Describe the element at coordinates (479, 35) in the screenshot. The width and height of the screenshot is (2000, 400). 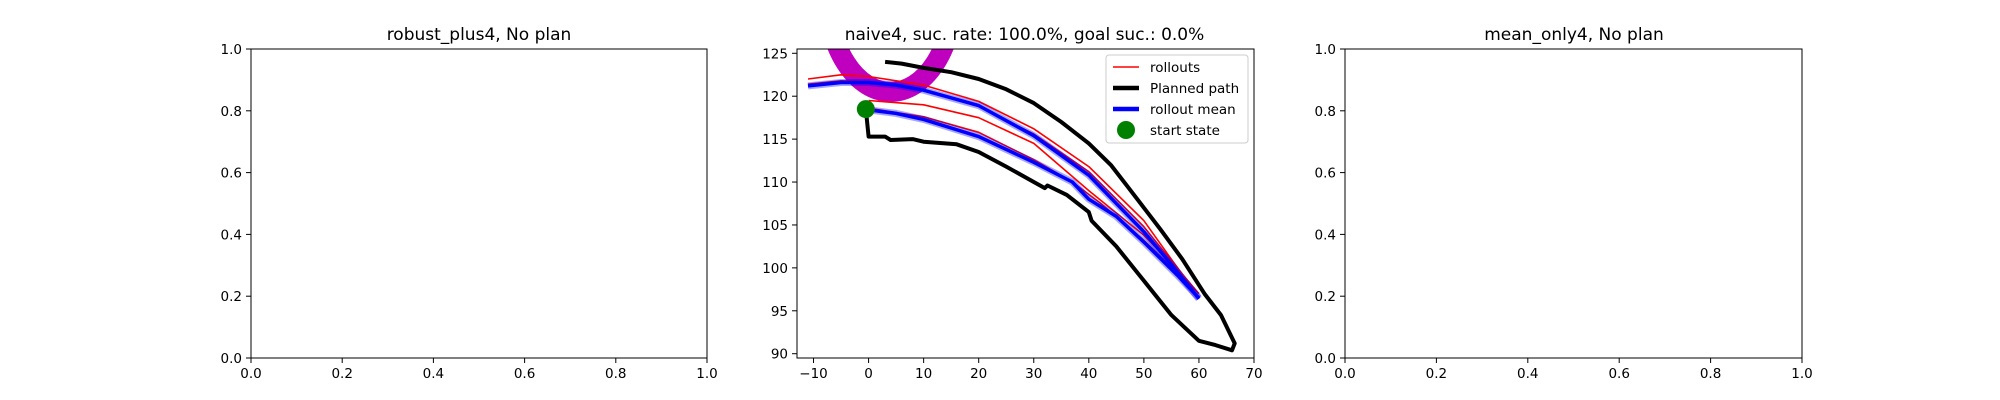
I see `chart-title: robust_plus4, No plan` at that location.